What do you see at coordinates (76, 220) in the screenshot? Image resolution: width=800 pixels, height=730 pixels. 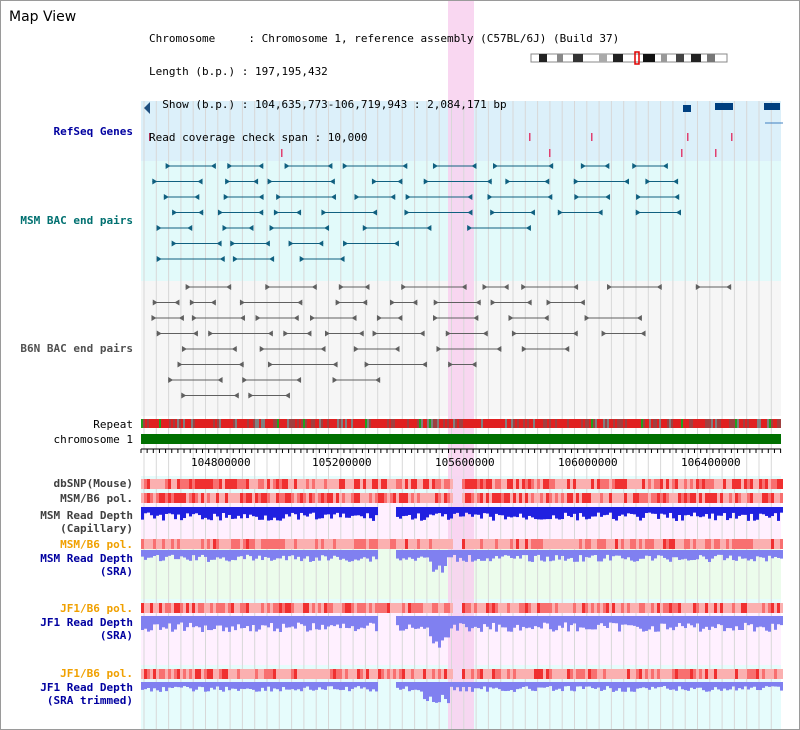 I see `label-msm-bac: MSM BAC end pairs` at bounding box center [76, 220].